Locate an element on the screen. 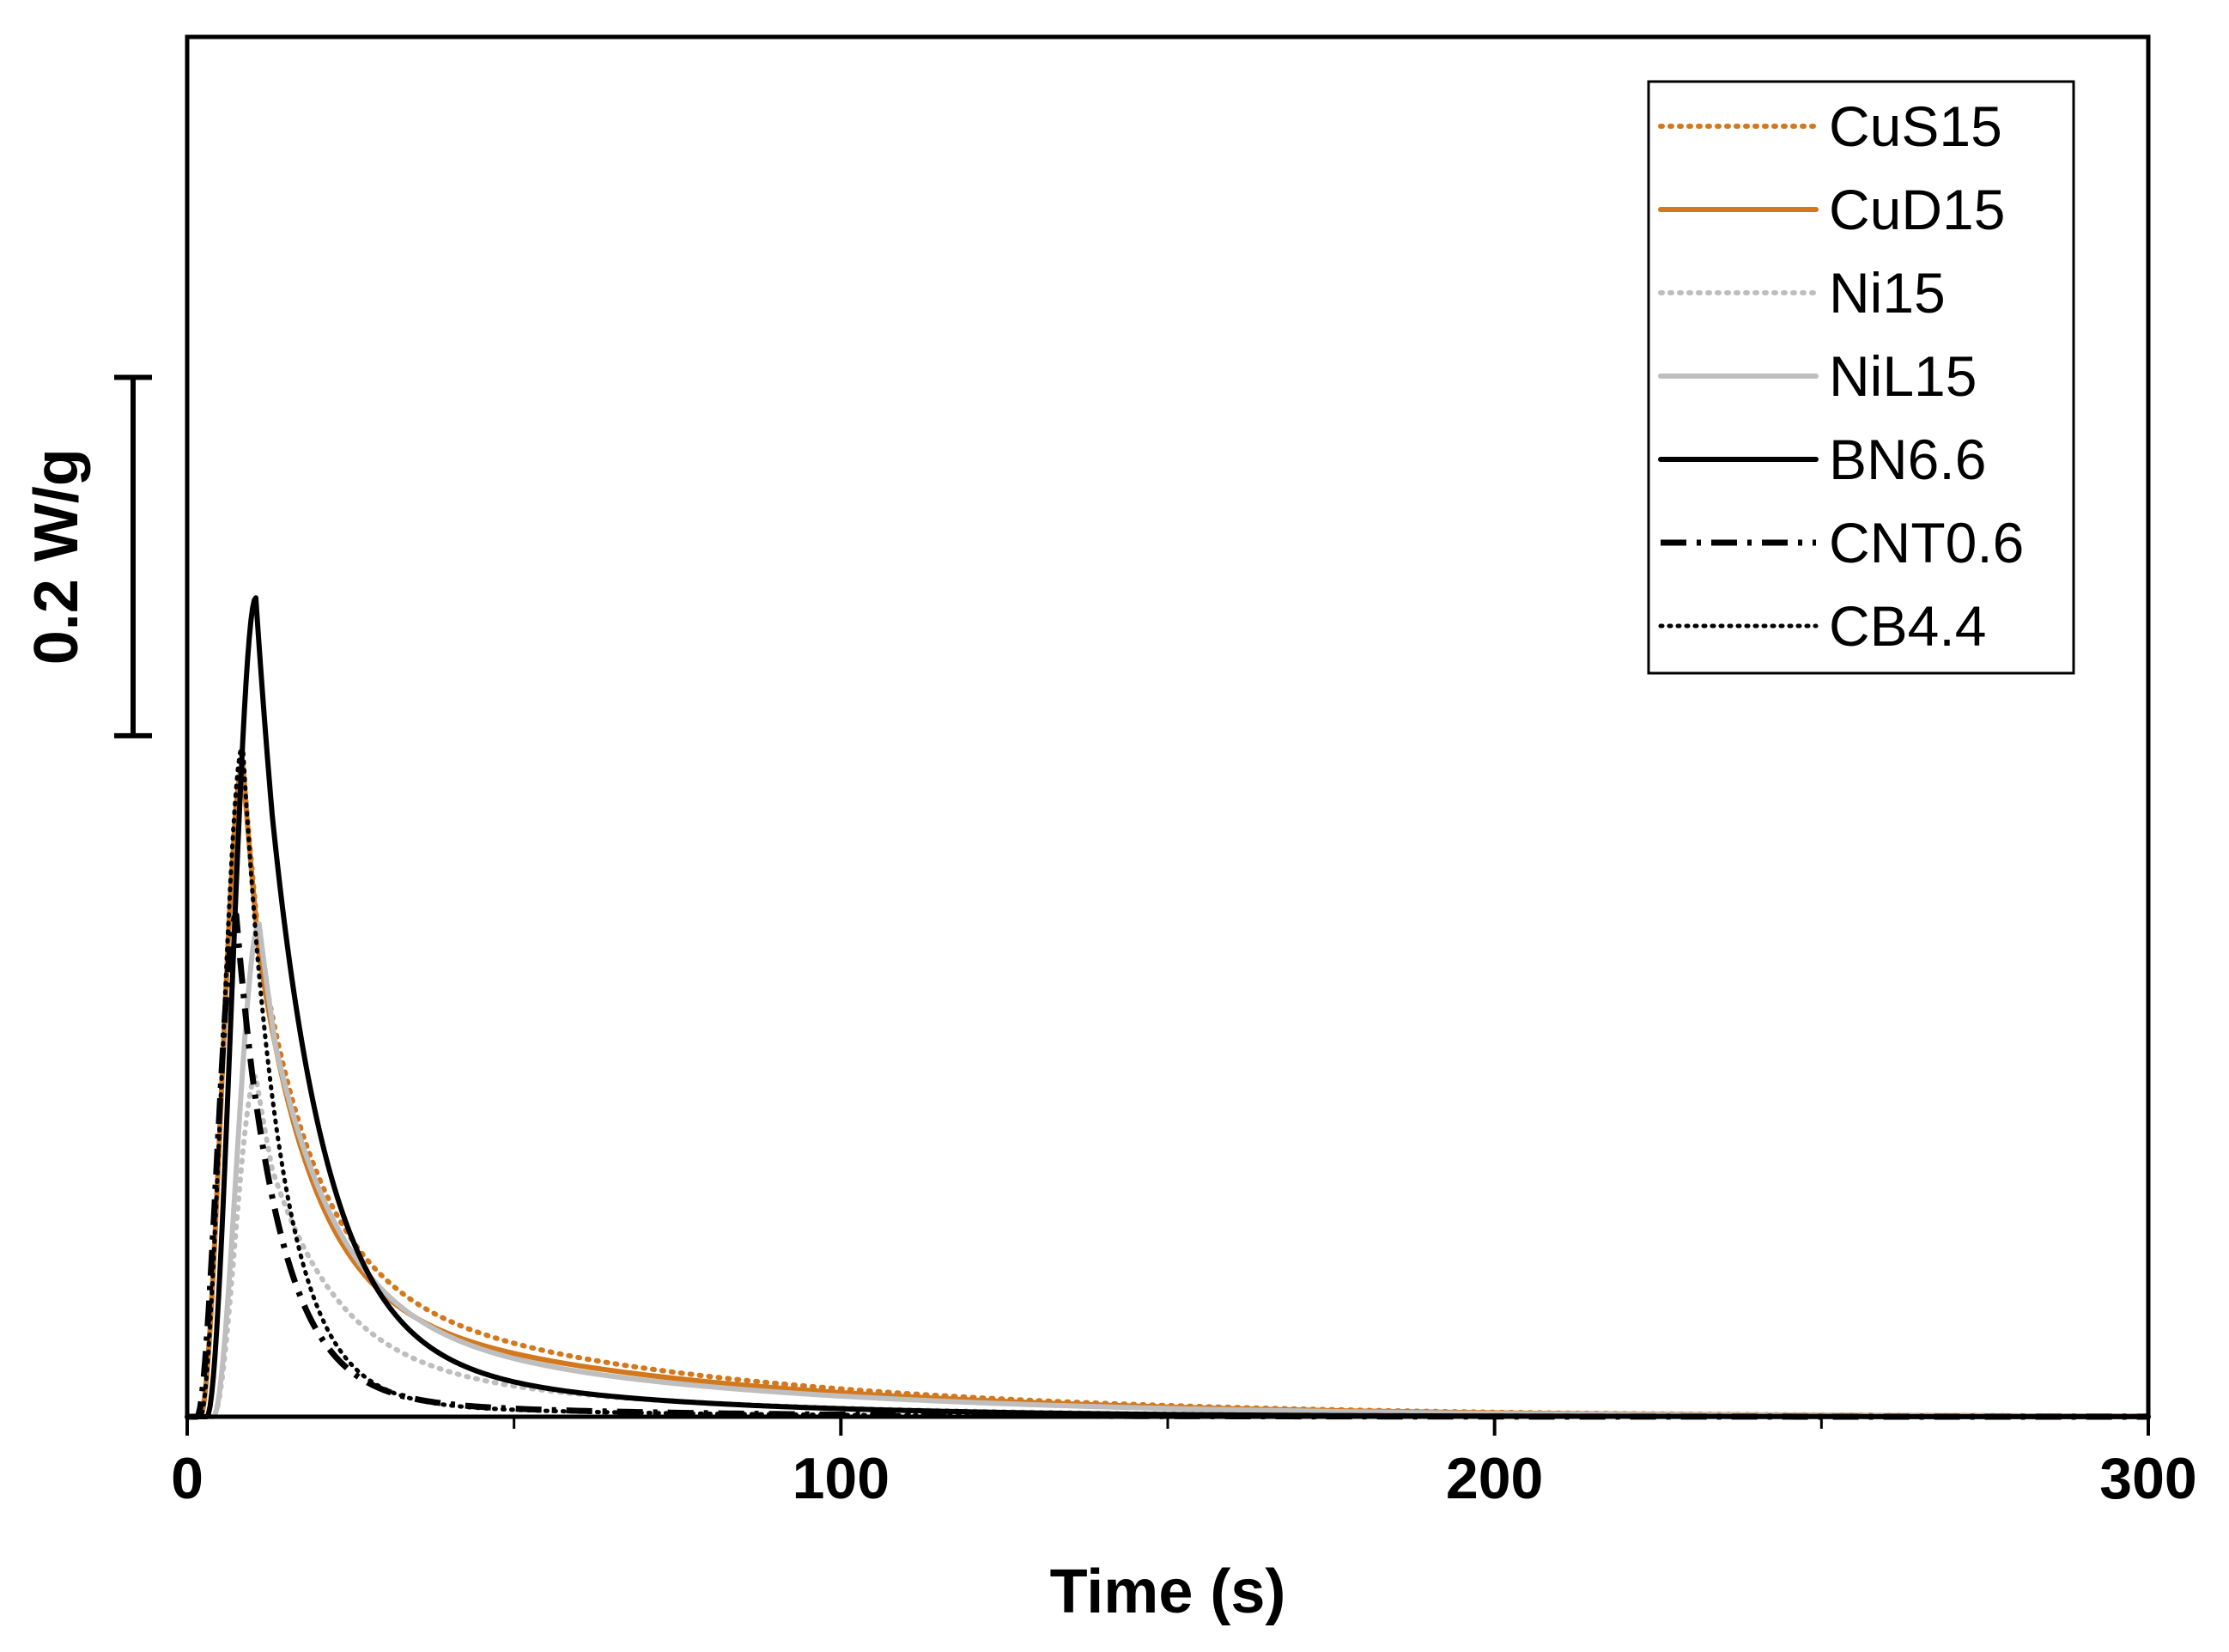 This screenshot has width=2229, height=1652. legend: CuS15 CuD15 Ni15 NiL15 BN6.6 CNT0.6 CB4.4 is located at coordinates (1861, 377).